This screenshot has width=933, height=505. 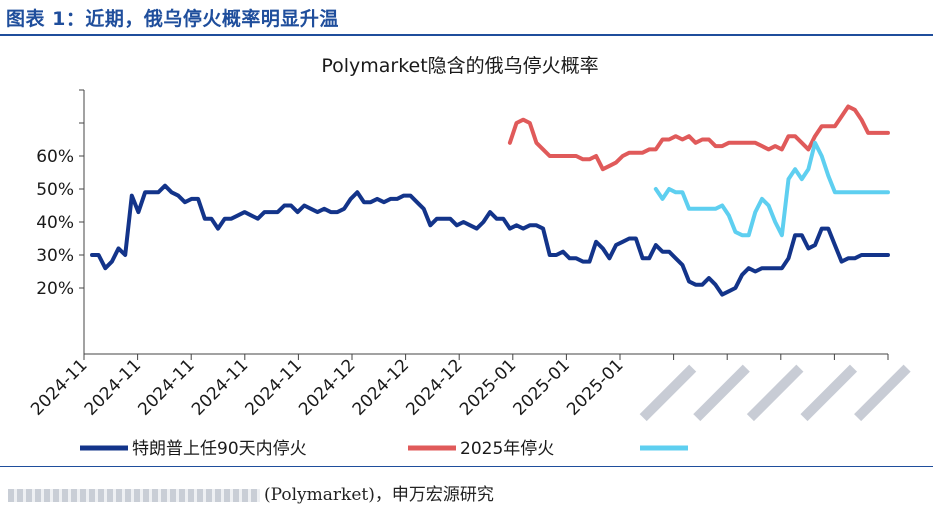 What do you see at coordinates (134, 495) in the screenshot?
I see `source-prefix` at bounding box center [134, 495].